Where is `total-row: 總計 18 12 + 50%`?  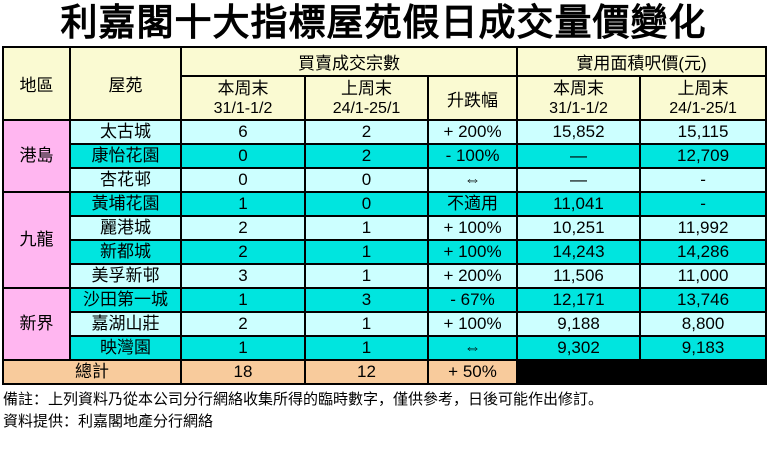
total-row: 總計 18 12 + 50% is located at coordinates (384, 372).